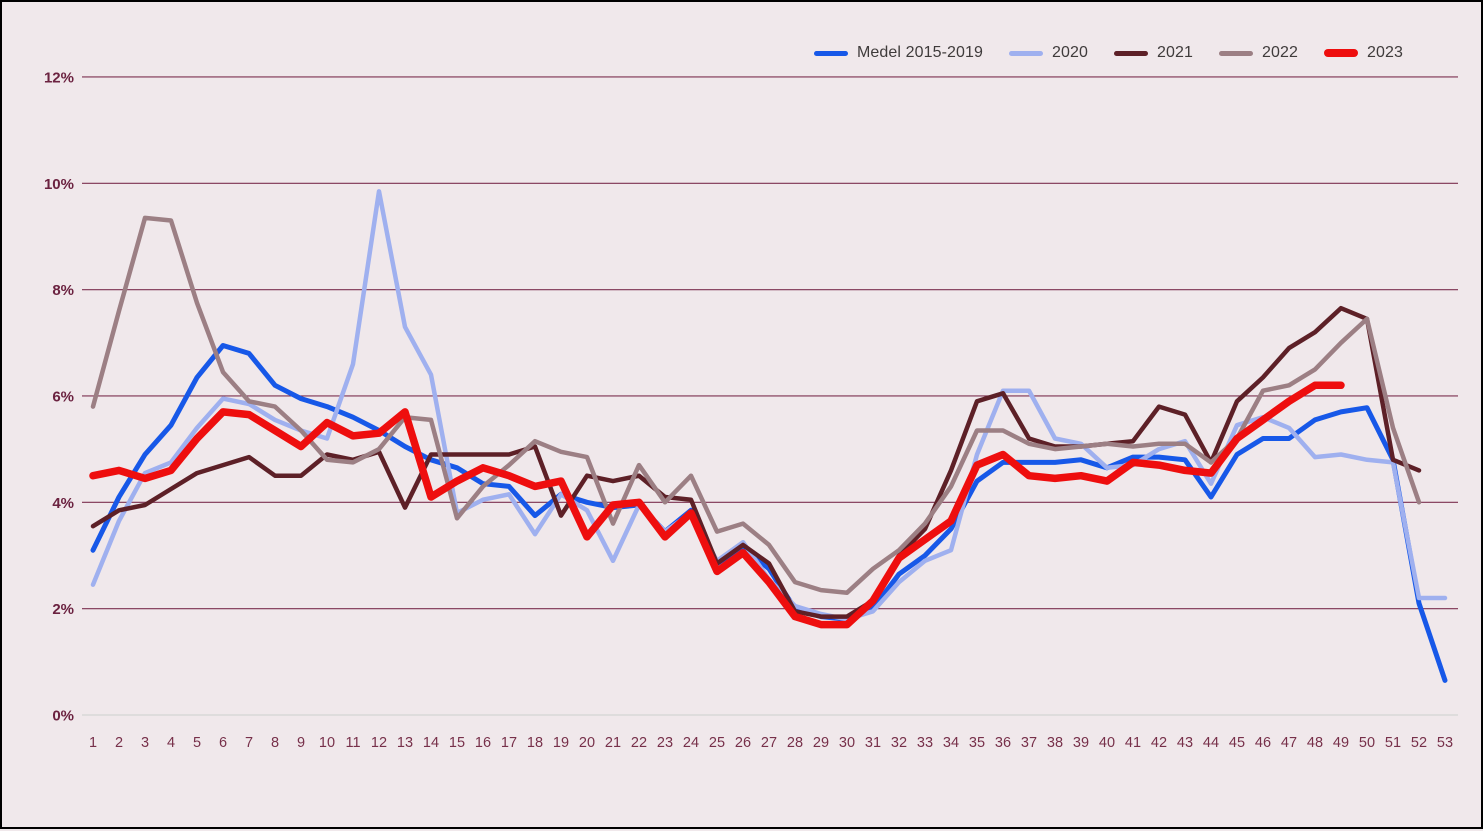  I want to click on x-axis-label: 53, so click(1445, 743).